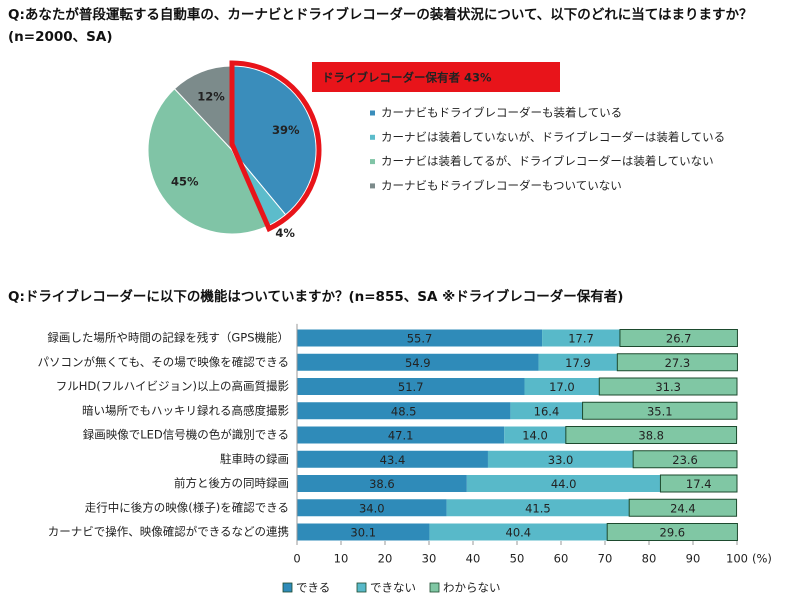 The height and width of the screenshot is (609, 800). What do you see at coordinates (393, 588) in the screenshot?
I see `legend-label: できない` at bounding box center [393, 588].